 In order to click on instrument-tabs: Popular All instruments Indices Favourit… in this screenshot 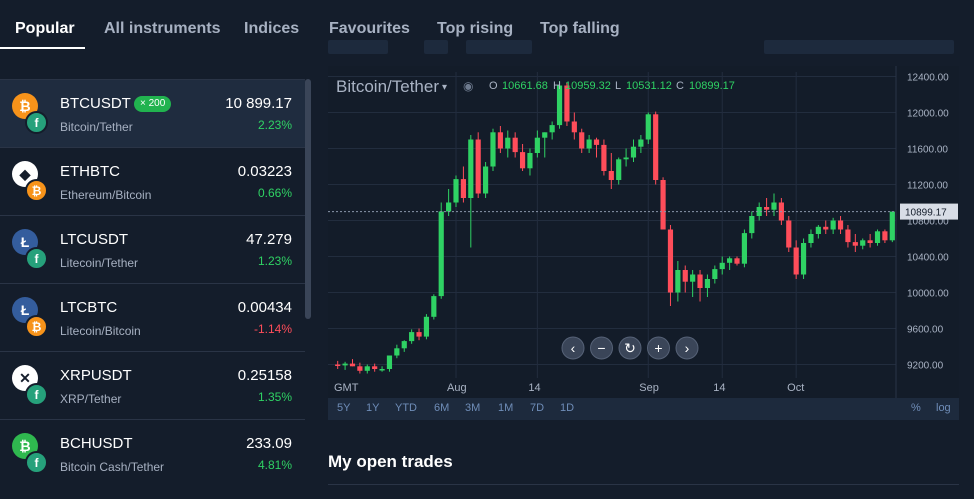, I will do `click(487, 26)`.